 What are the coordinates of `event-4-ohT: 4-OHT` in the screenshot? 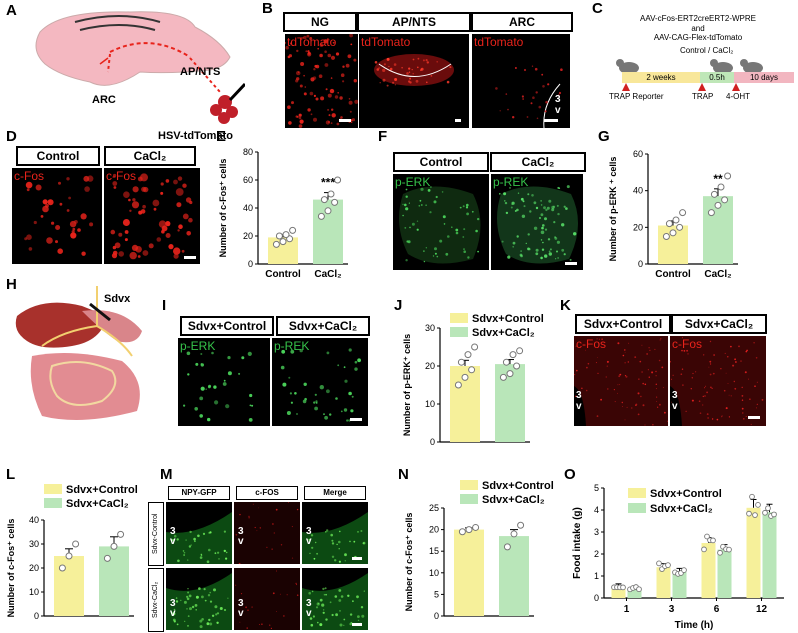 It's located at (738, 96).